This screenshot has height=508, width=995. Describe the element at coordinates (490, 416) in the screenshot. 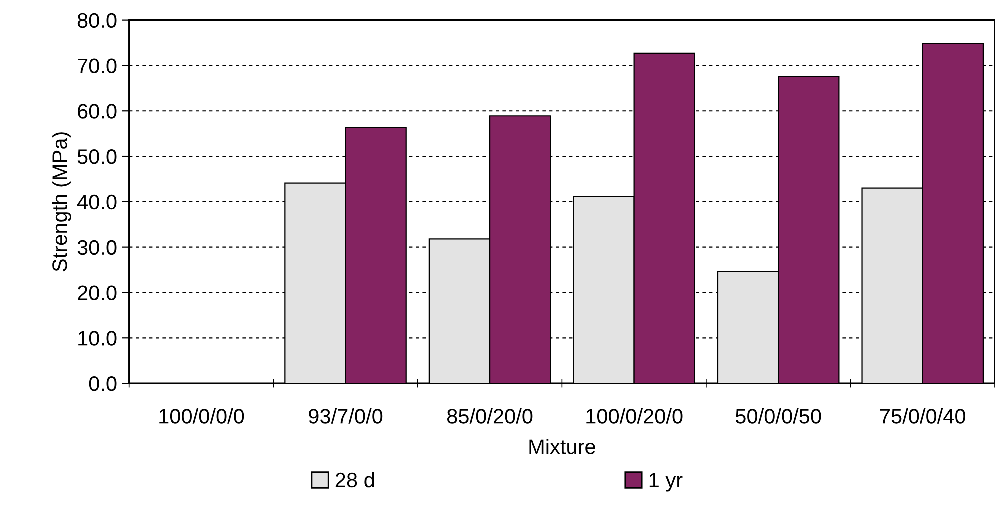

I see `x-tick-label: 85/0/20/0` at that location.